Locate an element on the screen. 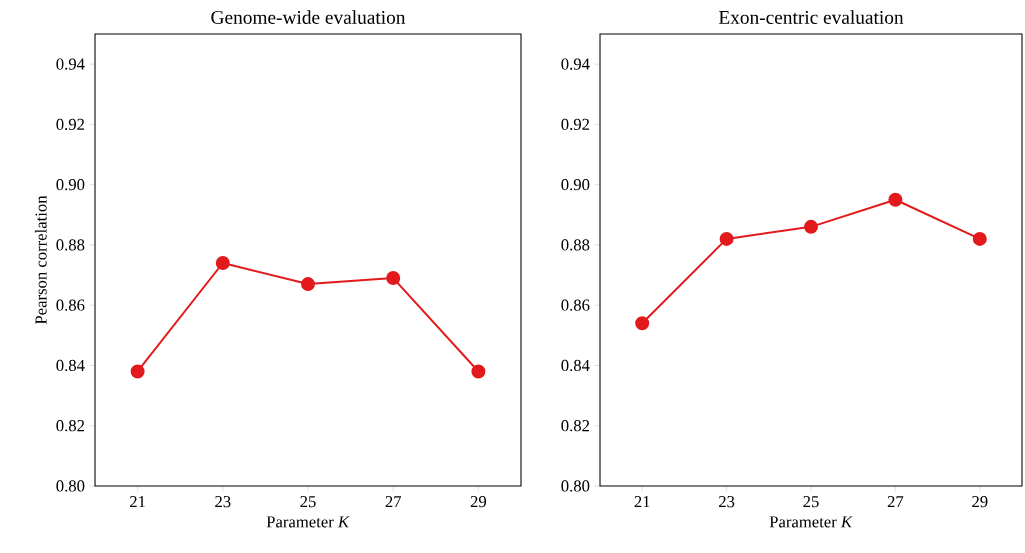  y-axis-title: Pearson correlation is located at coordinates (40, 260).